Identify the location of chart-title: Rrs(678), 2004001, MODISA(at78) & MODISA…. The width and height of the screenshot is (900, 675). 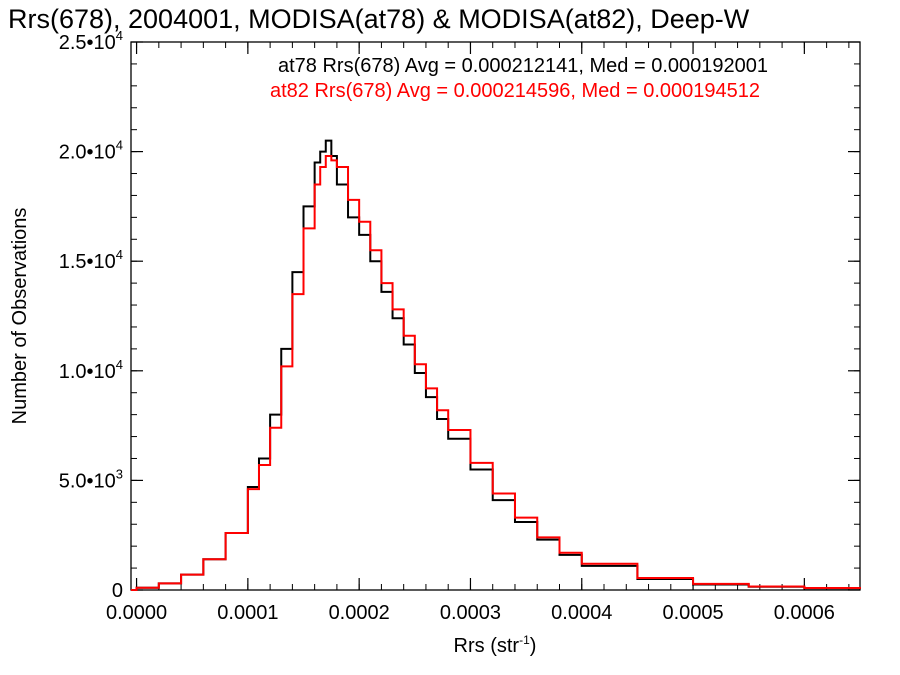
(379, 19).